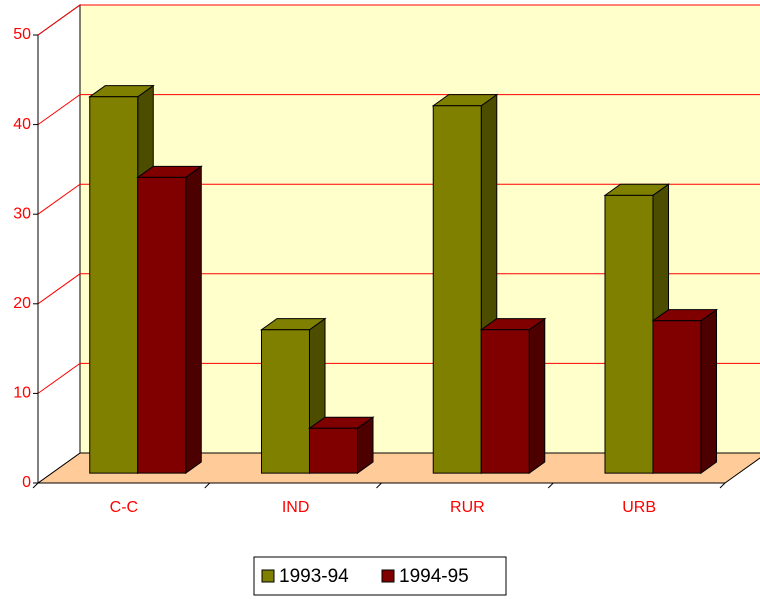  What do you see at coordinates (22, 303) in the screenshot?
I see `y-tick-label: 20` at bounding box center [22, 303].